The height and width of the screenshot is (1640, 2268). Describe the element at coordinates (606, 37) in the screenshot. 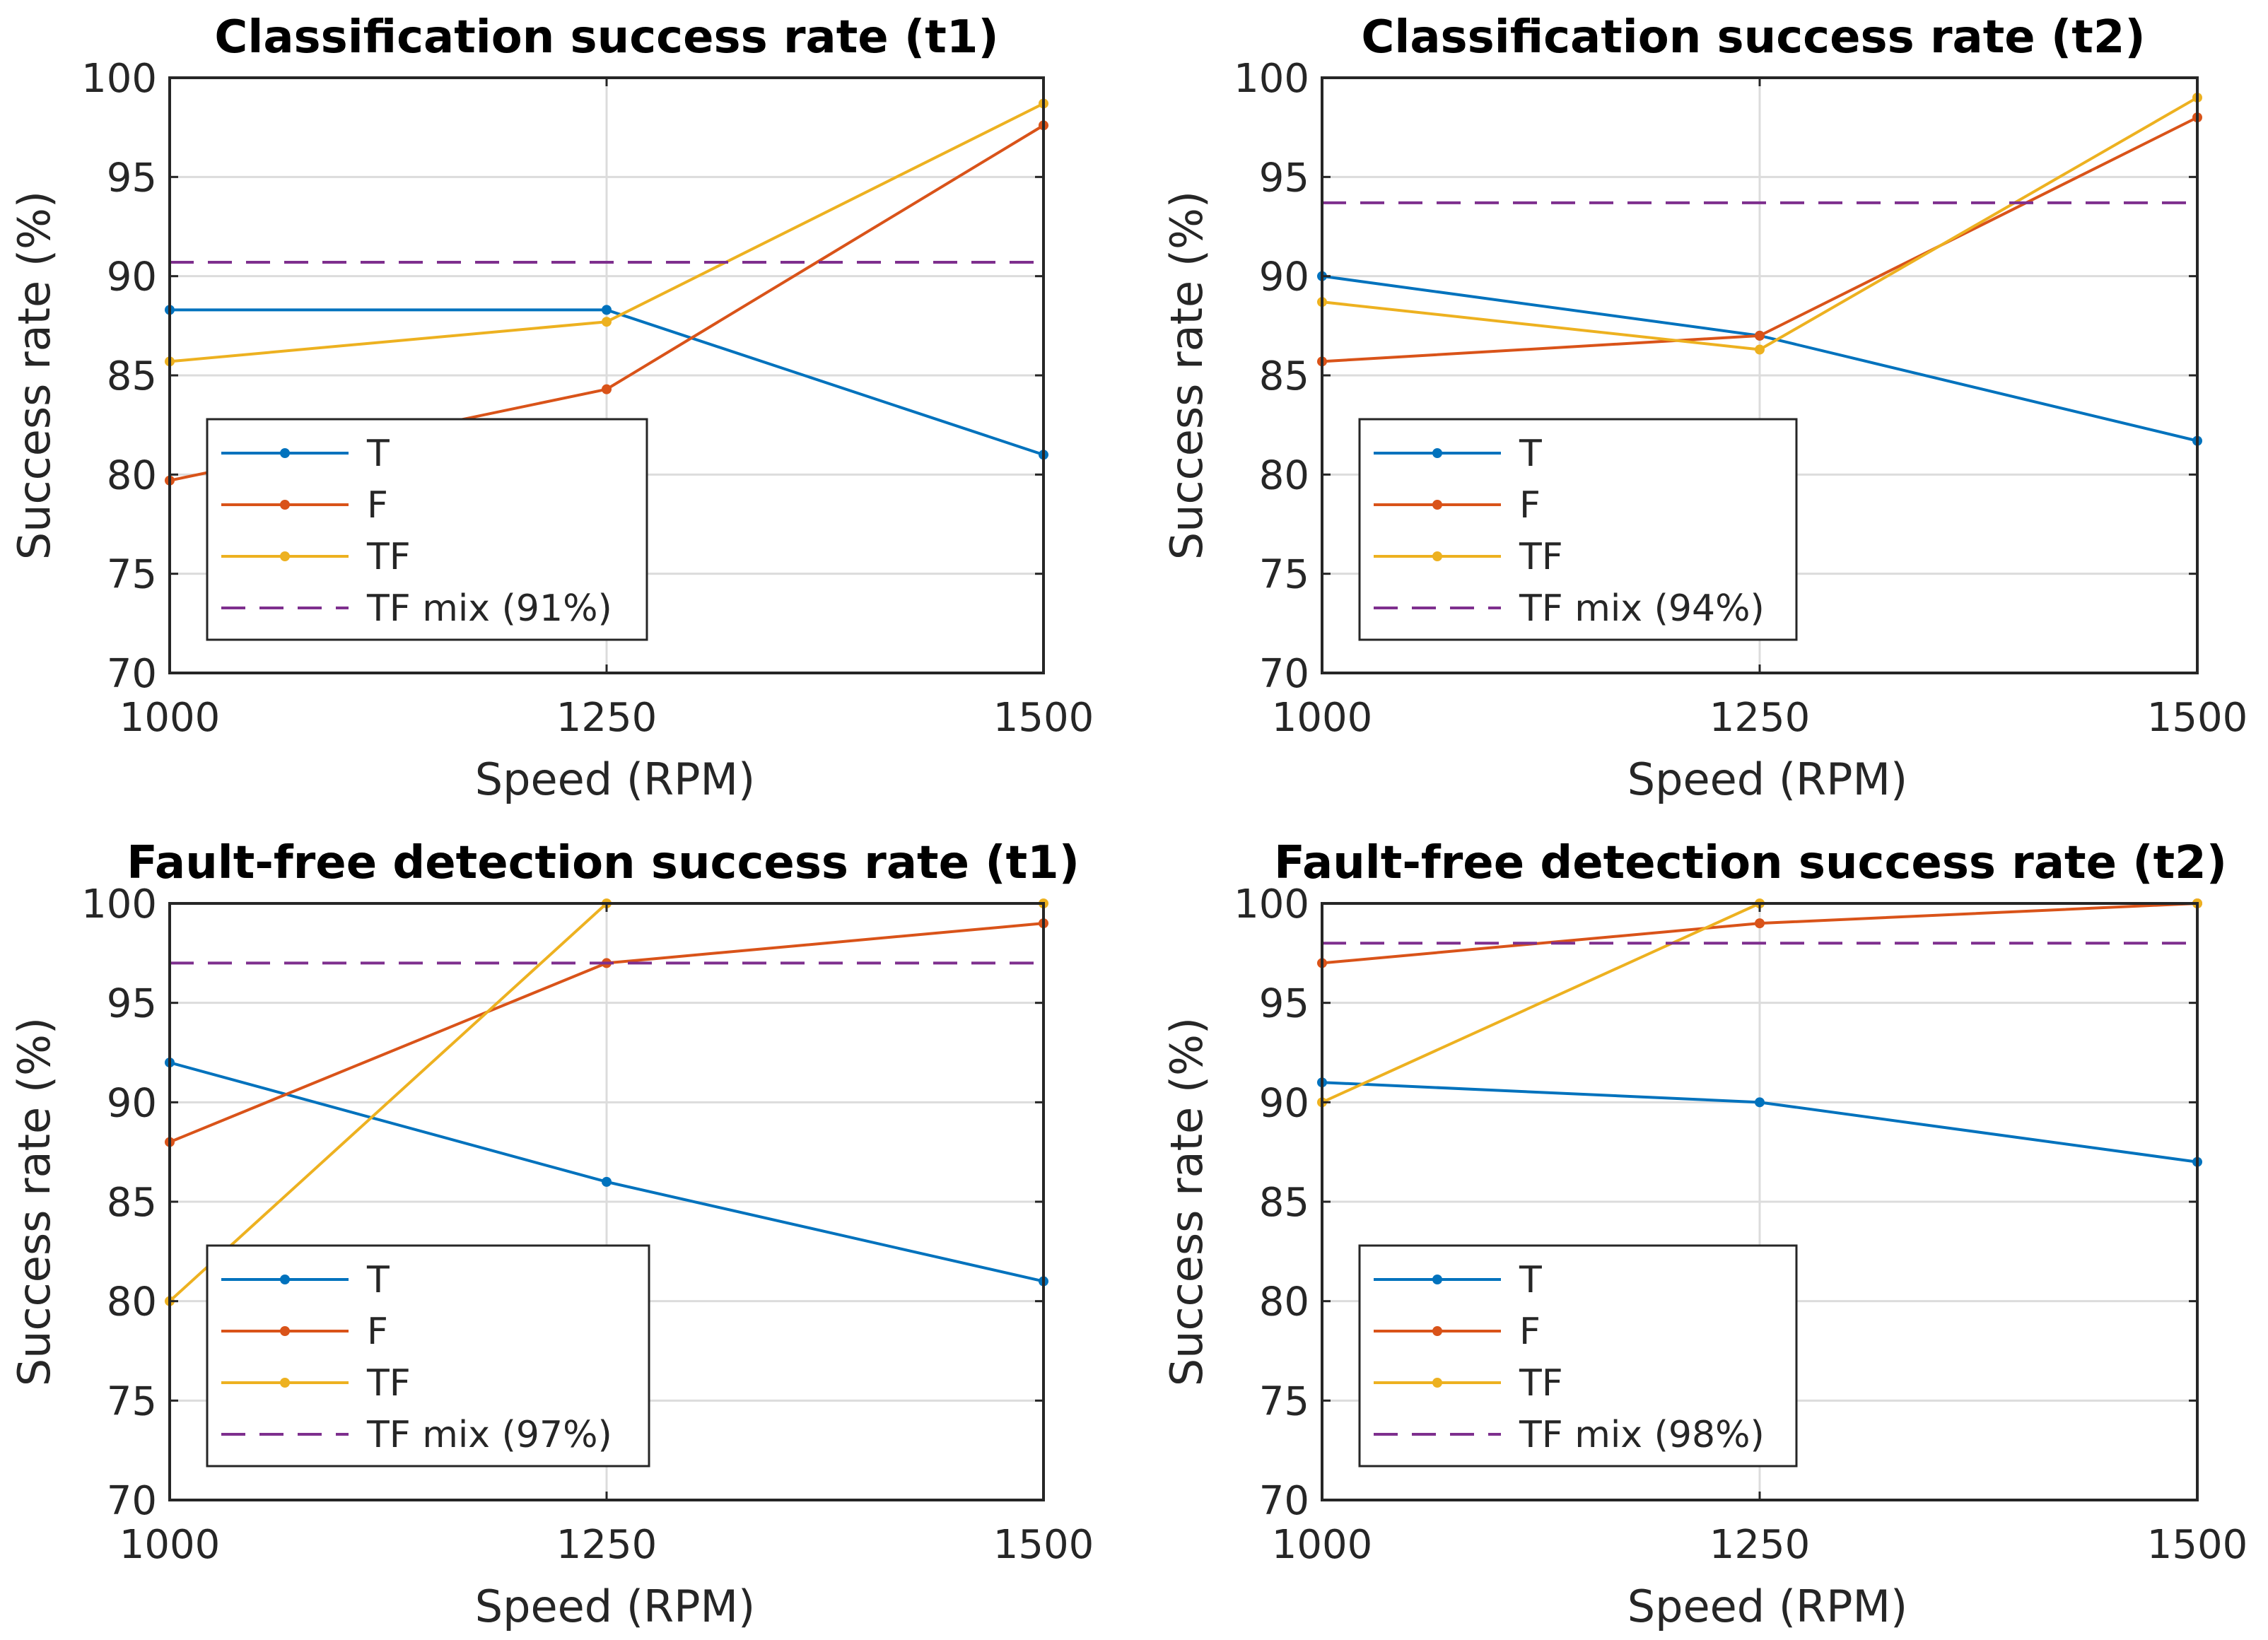

I see `chart-title: Classification success rate (t1)` at that location.